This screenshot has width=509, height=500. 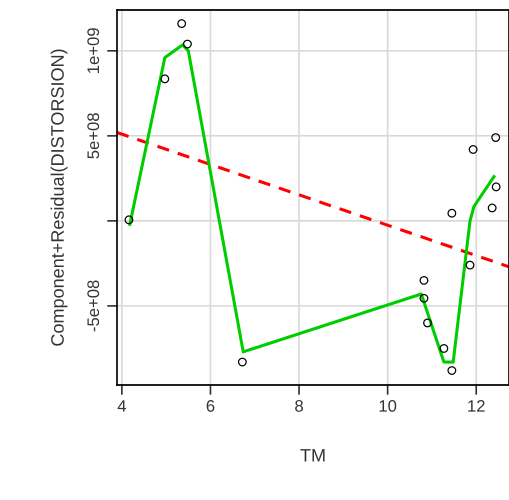 What do you see at coordinates (210, 406) in the screenshot?
I see `x-tick-label: 6` at bounding box center [210, 406].